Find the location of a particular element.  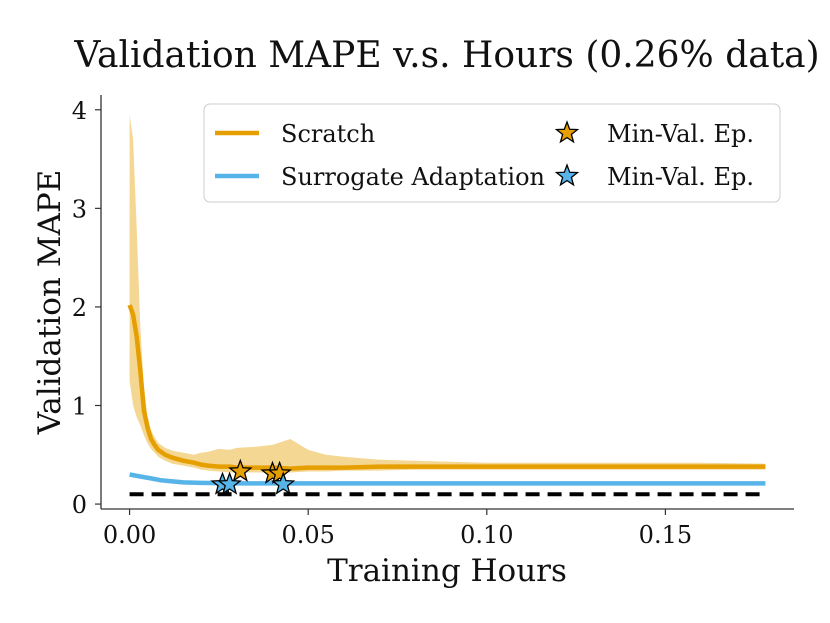

legend-label-scratch: Scratch is located at coordinates (328, 134).